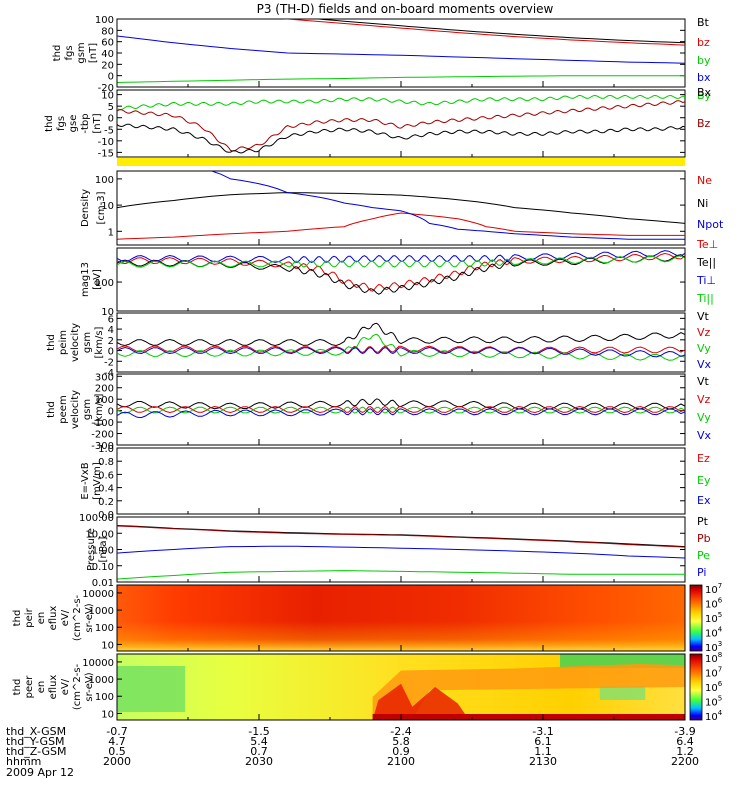 The height and width of the screenshot is (800, 750). Describe the element at coordinates (102, 423) in the screenshot. I see `y-tick-label: -100` at that location.